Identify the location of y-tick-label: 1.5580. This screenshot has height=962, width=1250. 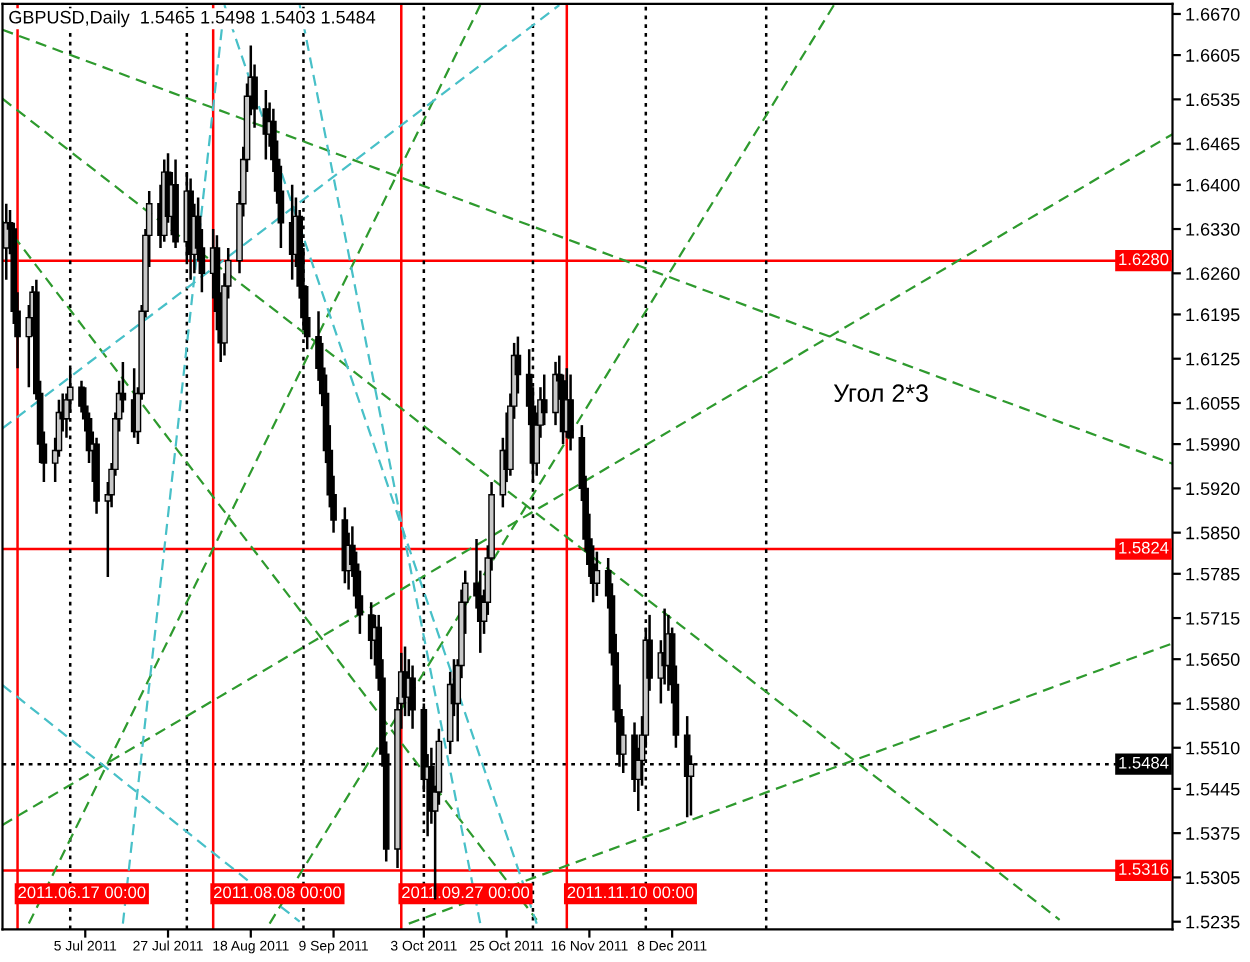
(1213, 704).